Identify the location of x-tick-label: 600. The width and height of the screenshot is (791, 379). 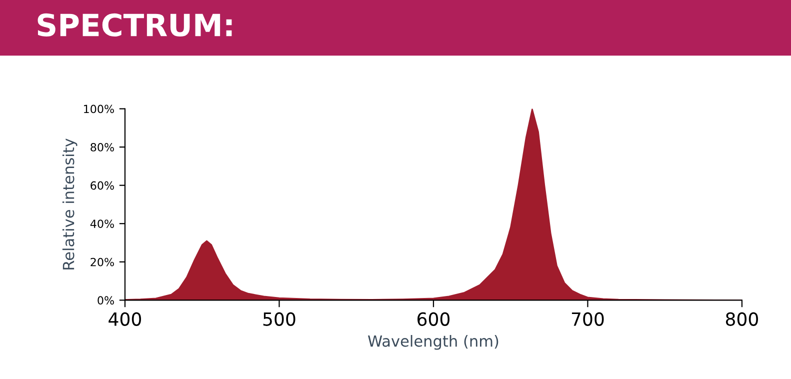
(433, 319).